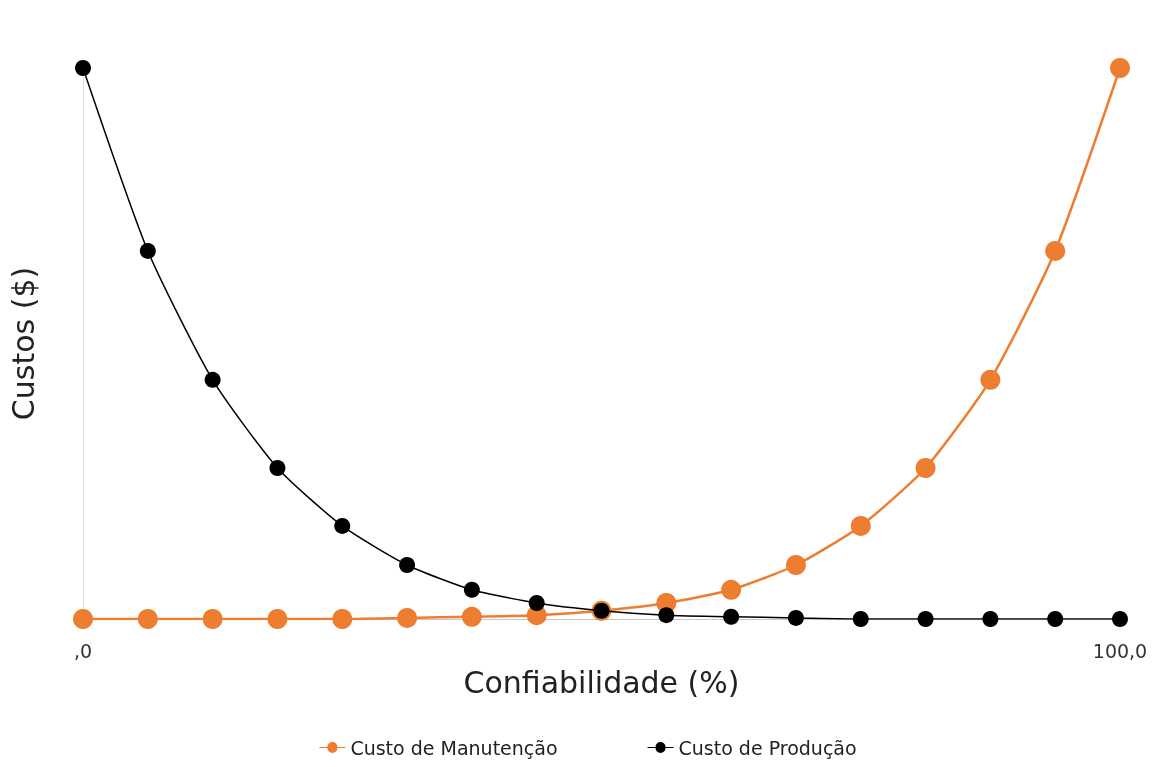 The height and width of the screenshot is (767, 1176). Describe the element at coordinates (23, 343) in the screenshot. I see `y-axis-title: Custos ($)` at that location.